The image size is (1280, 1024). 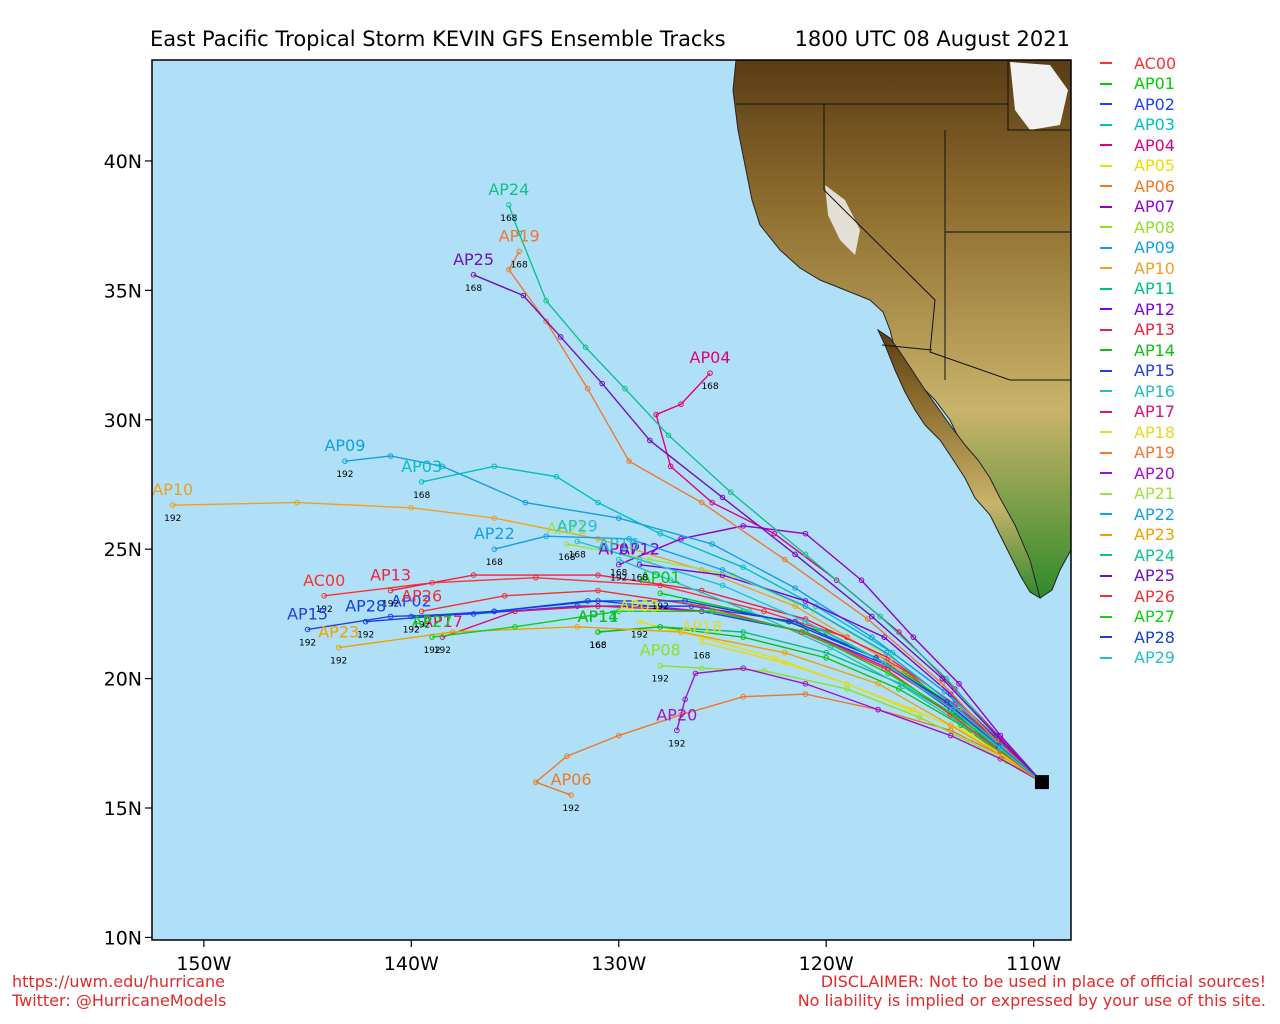 What do you see at coordinates (639, 606) in the screenshot?
I see `track-end-label: AP05` at bounding box center [639, 606].